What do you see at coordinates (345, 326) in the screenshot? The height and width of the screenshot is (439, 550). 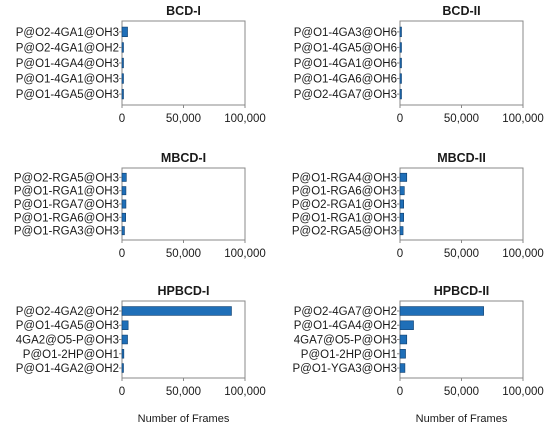 I see `category-label: P@O1-4GA4@OH2` at bounding box center [345, 326].